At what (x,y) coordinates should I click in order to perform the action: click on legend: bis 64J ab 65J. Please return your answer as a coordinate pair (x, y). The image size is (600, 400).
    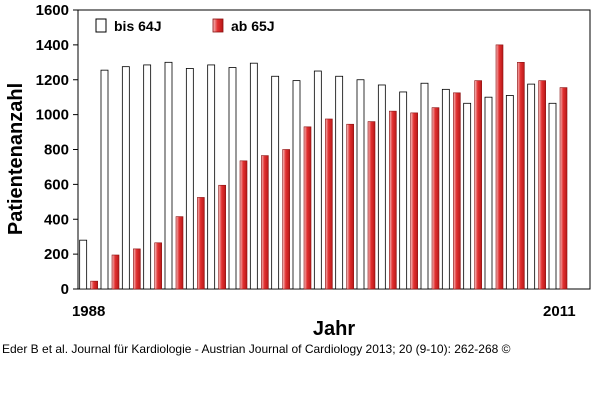
    Looking at the image, I should click on (185, 26).